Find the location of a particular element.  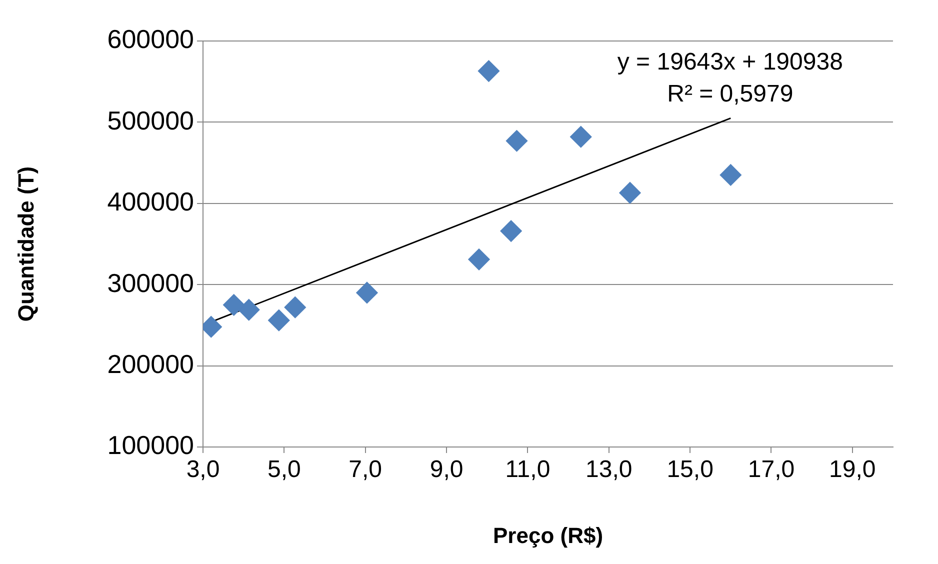

x-tick-label: 19,0 is located at coordinates (852, 470).